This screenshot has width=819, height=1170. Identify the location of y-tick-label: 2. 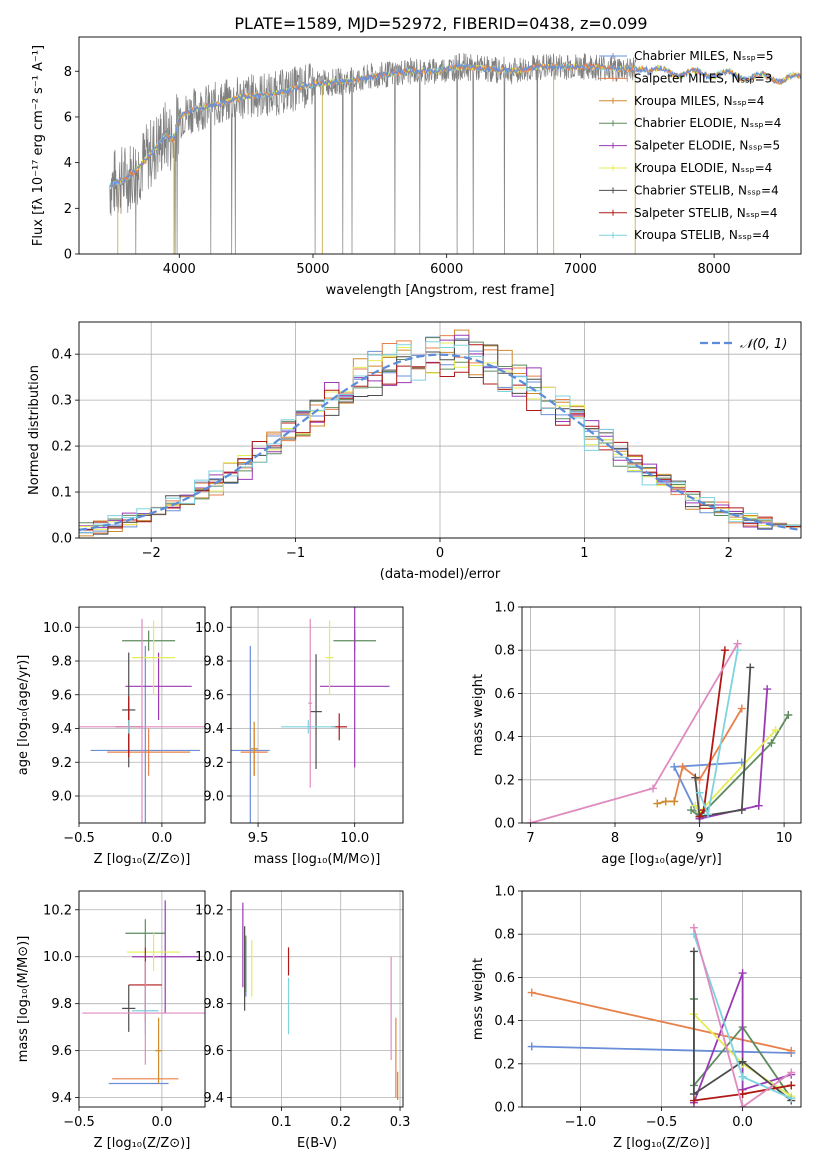
(68, 209).